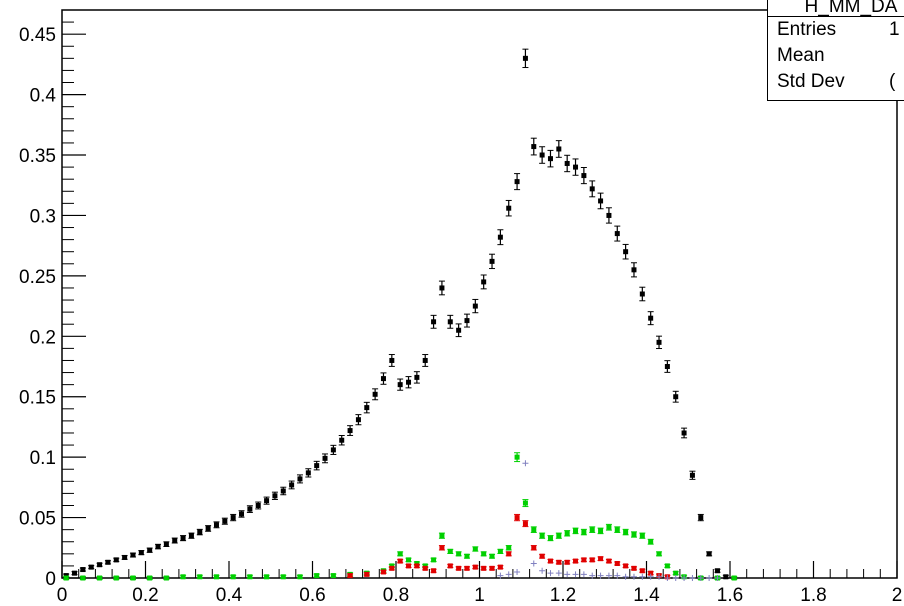 Image resolution: width=904 pixels, height=606 pixels. What do you see at coordinates (62, 595) in the screenshot?
I see `x-tick-label: 0` at bounding box center [62, 595].